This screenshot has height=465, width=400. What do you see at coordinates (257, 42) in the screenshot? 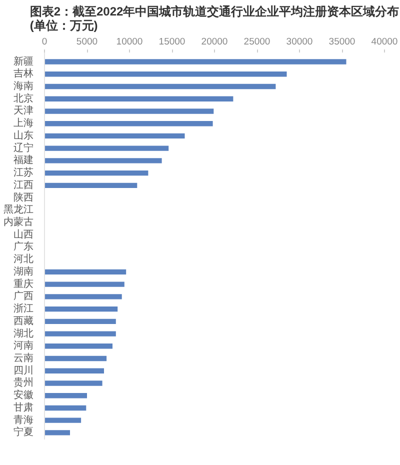
I see `x-tick-label: 25000` at bounding box center [257, 42].